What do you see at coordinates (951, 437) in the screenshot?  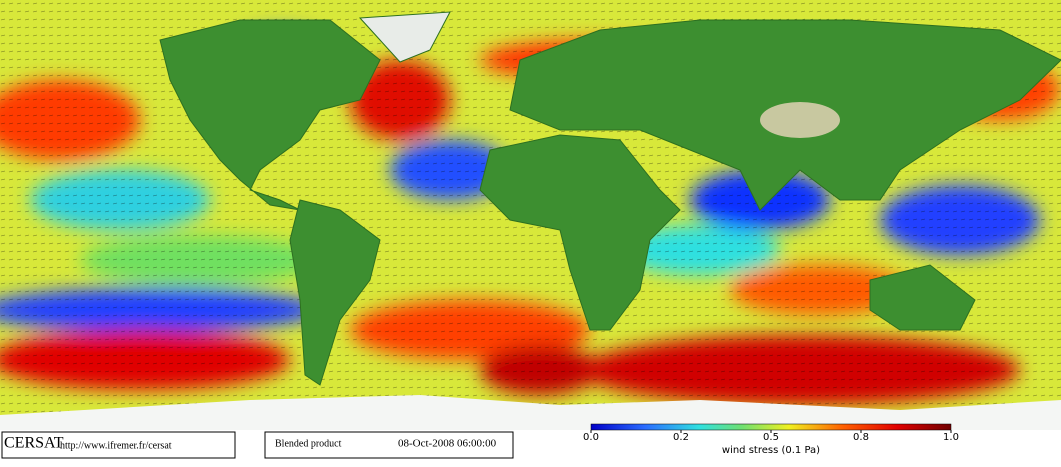 I see `colorbar-tick-label: 1.0` at bounding box center [951, 437].